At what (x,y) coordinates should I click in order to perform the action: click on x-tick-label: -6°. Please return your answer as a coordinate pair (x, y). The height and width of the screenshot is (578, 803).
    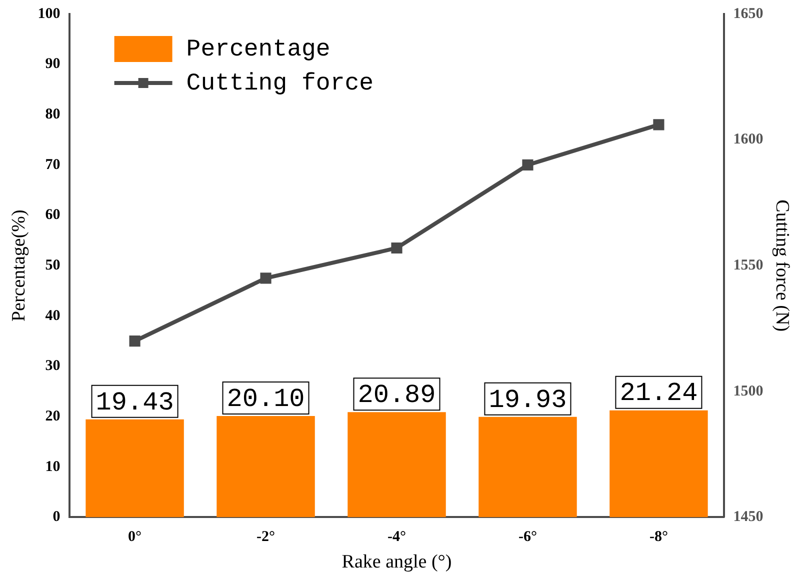
    Looking at the image, I should click on (527, 537).